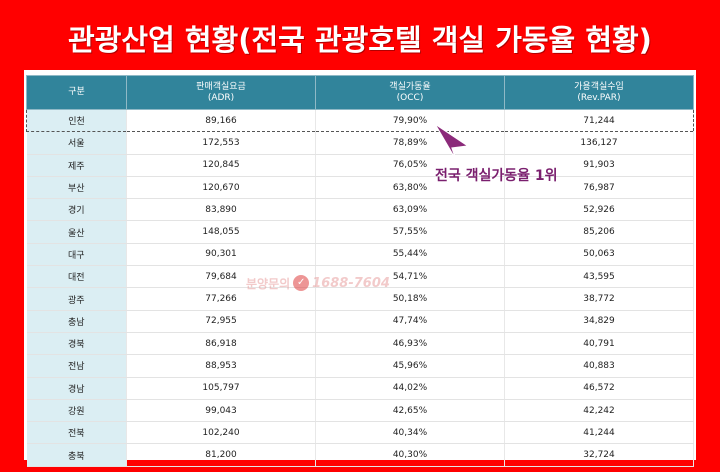 The height and width of the screenshot is (472, 720). What do you see at coordinates (221, 210) in the screenshot?
I see `adr-cell: 83,890` at bounding box center [221, 210].